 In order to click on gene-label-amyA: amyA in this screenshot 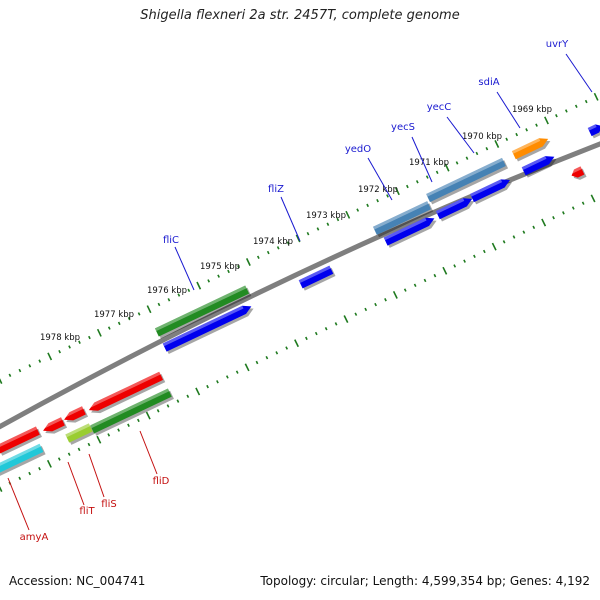, I will do `click(34, 537)`.